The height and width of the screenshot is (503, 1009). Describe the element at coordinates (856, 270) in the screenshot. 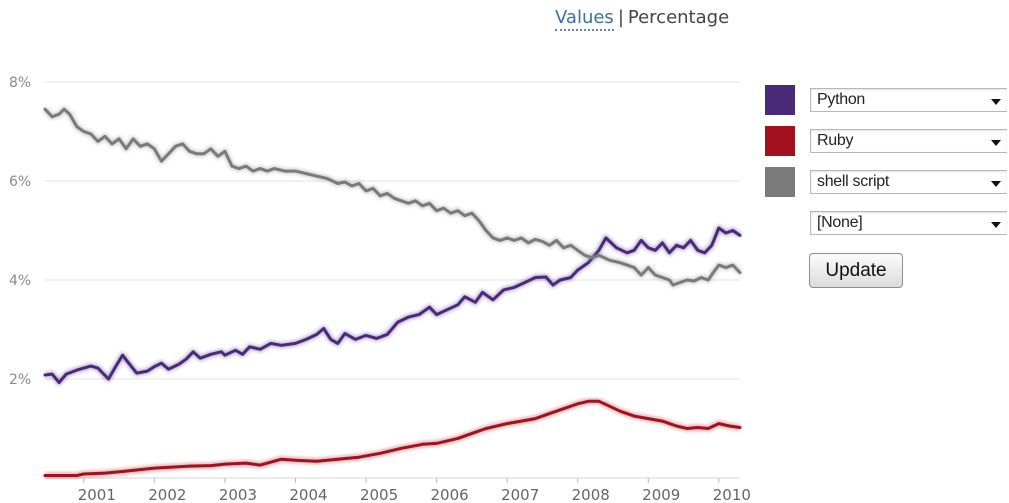

I see `update-button: Update` at that location.